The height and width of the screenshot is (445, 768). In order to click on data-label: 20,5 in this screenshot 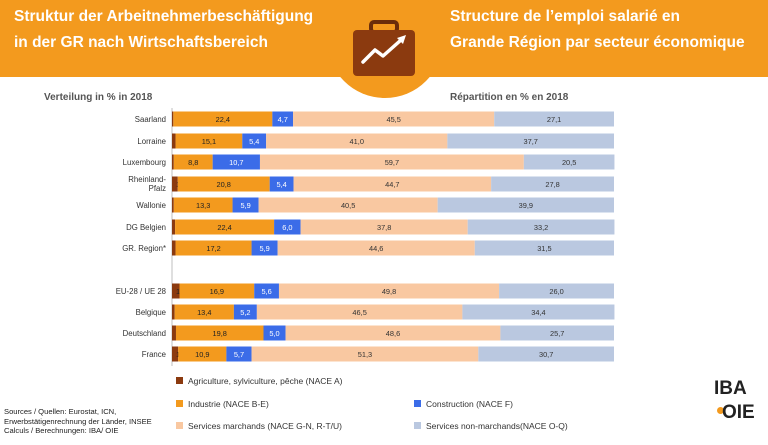, I will do `click(569, 162)`.